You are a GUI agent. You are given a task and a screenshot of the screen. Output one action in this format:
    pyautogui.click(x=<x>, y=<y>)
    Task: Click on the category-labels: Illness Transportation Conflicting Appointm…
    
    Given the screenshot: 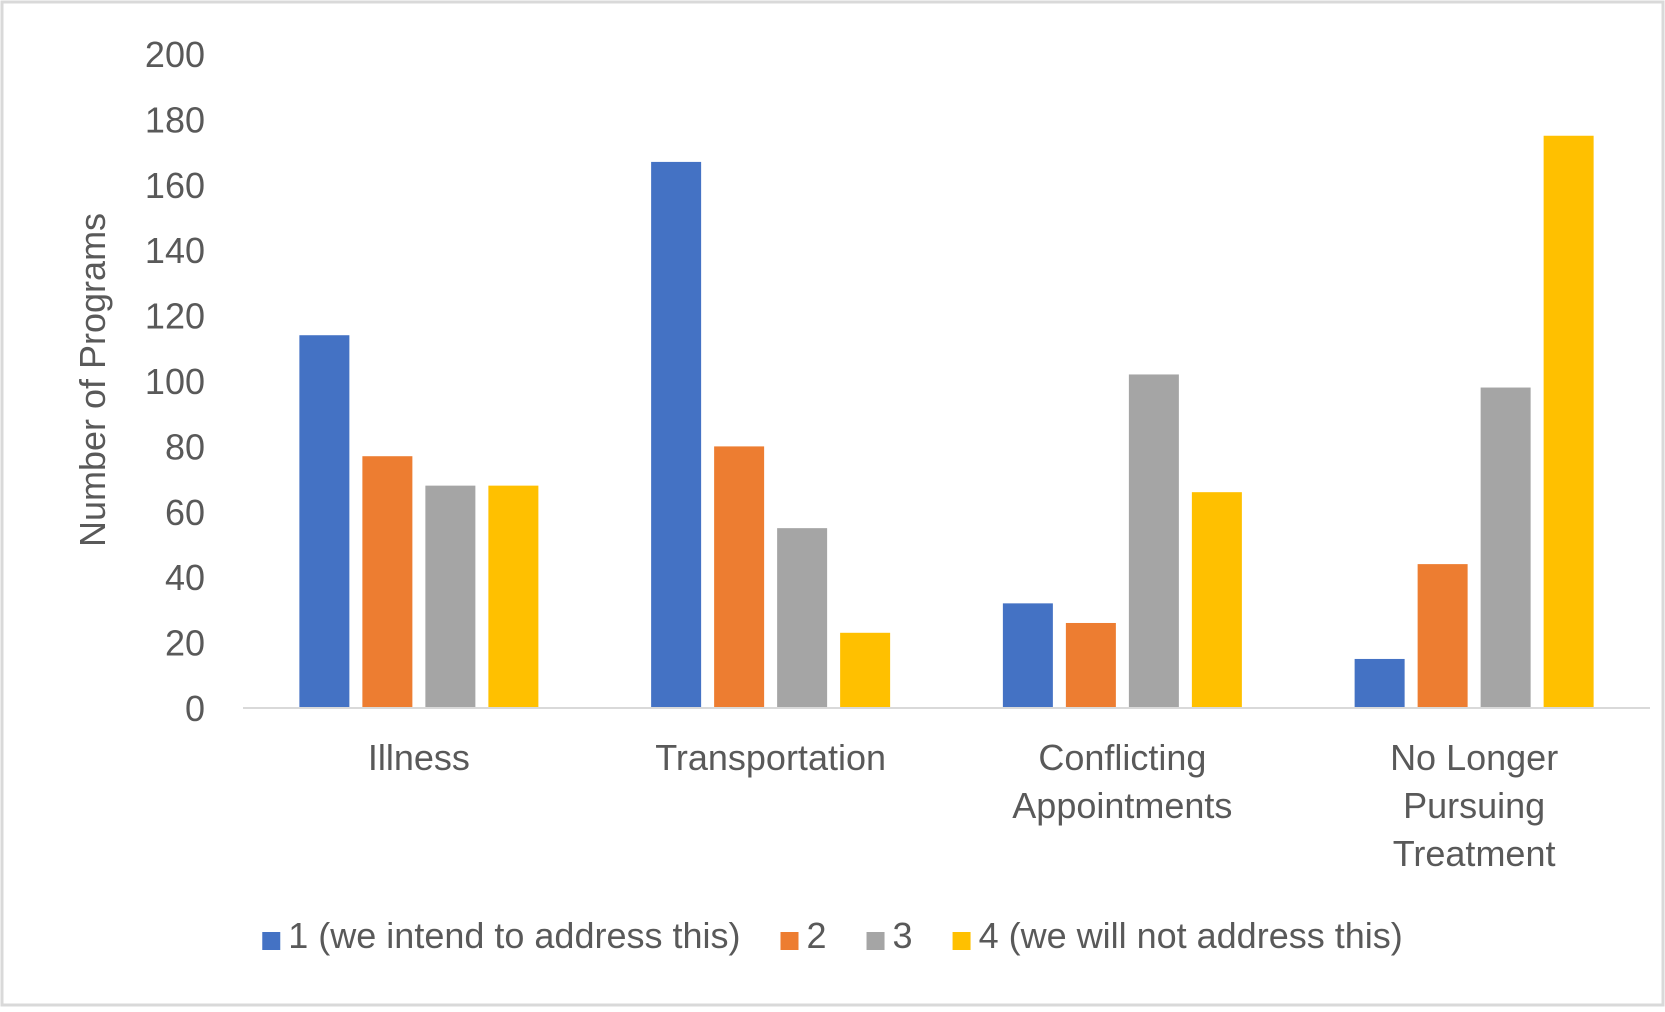 What is the action you would take?
    pyautogui.click(x=963, y=805)
    